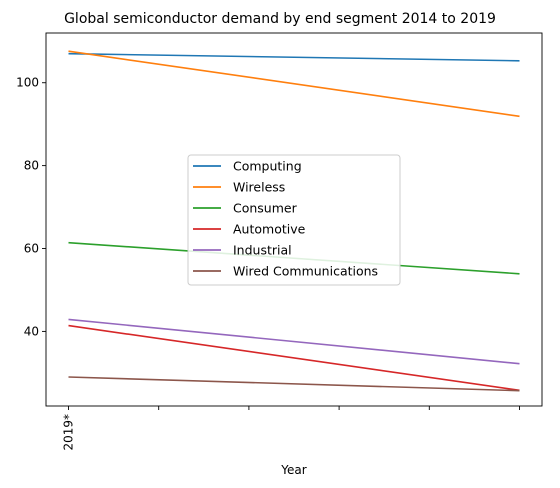  I want to click on legend-label-wireless: Wireless, so click(259, 187).